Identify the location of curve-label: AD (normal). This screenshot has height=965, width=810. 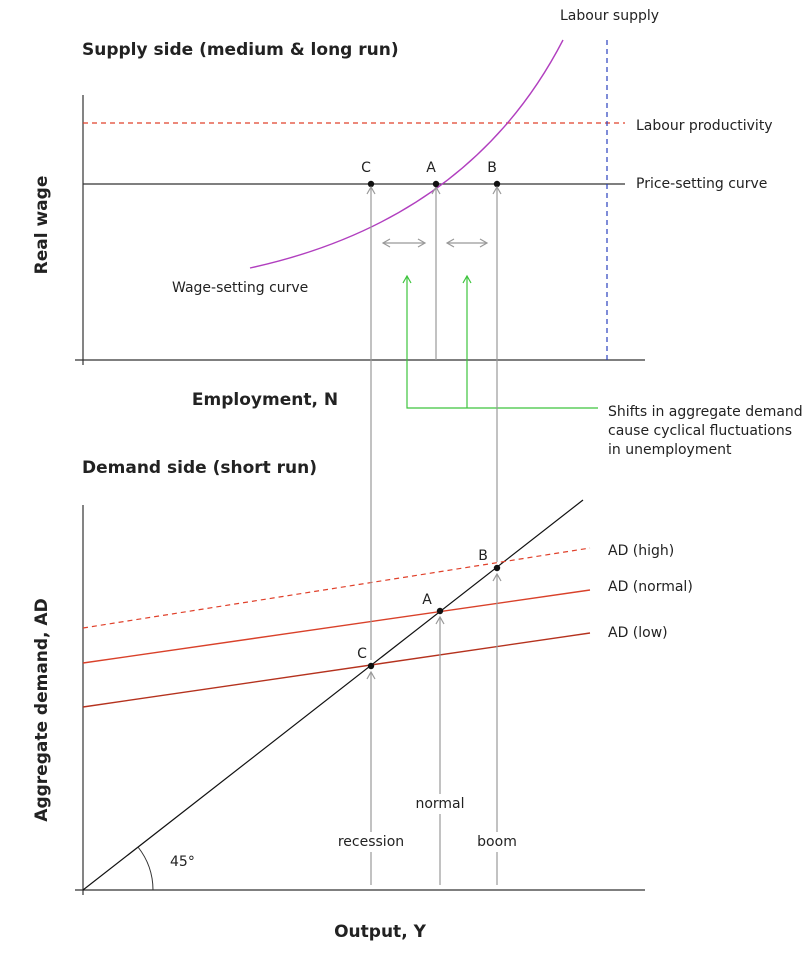
(650, 587).